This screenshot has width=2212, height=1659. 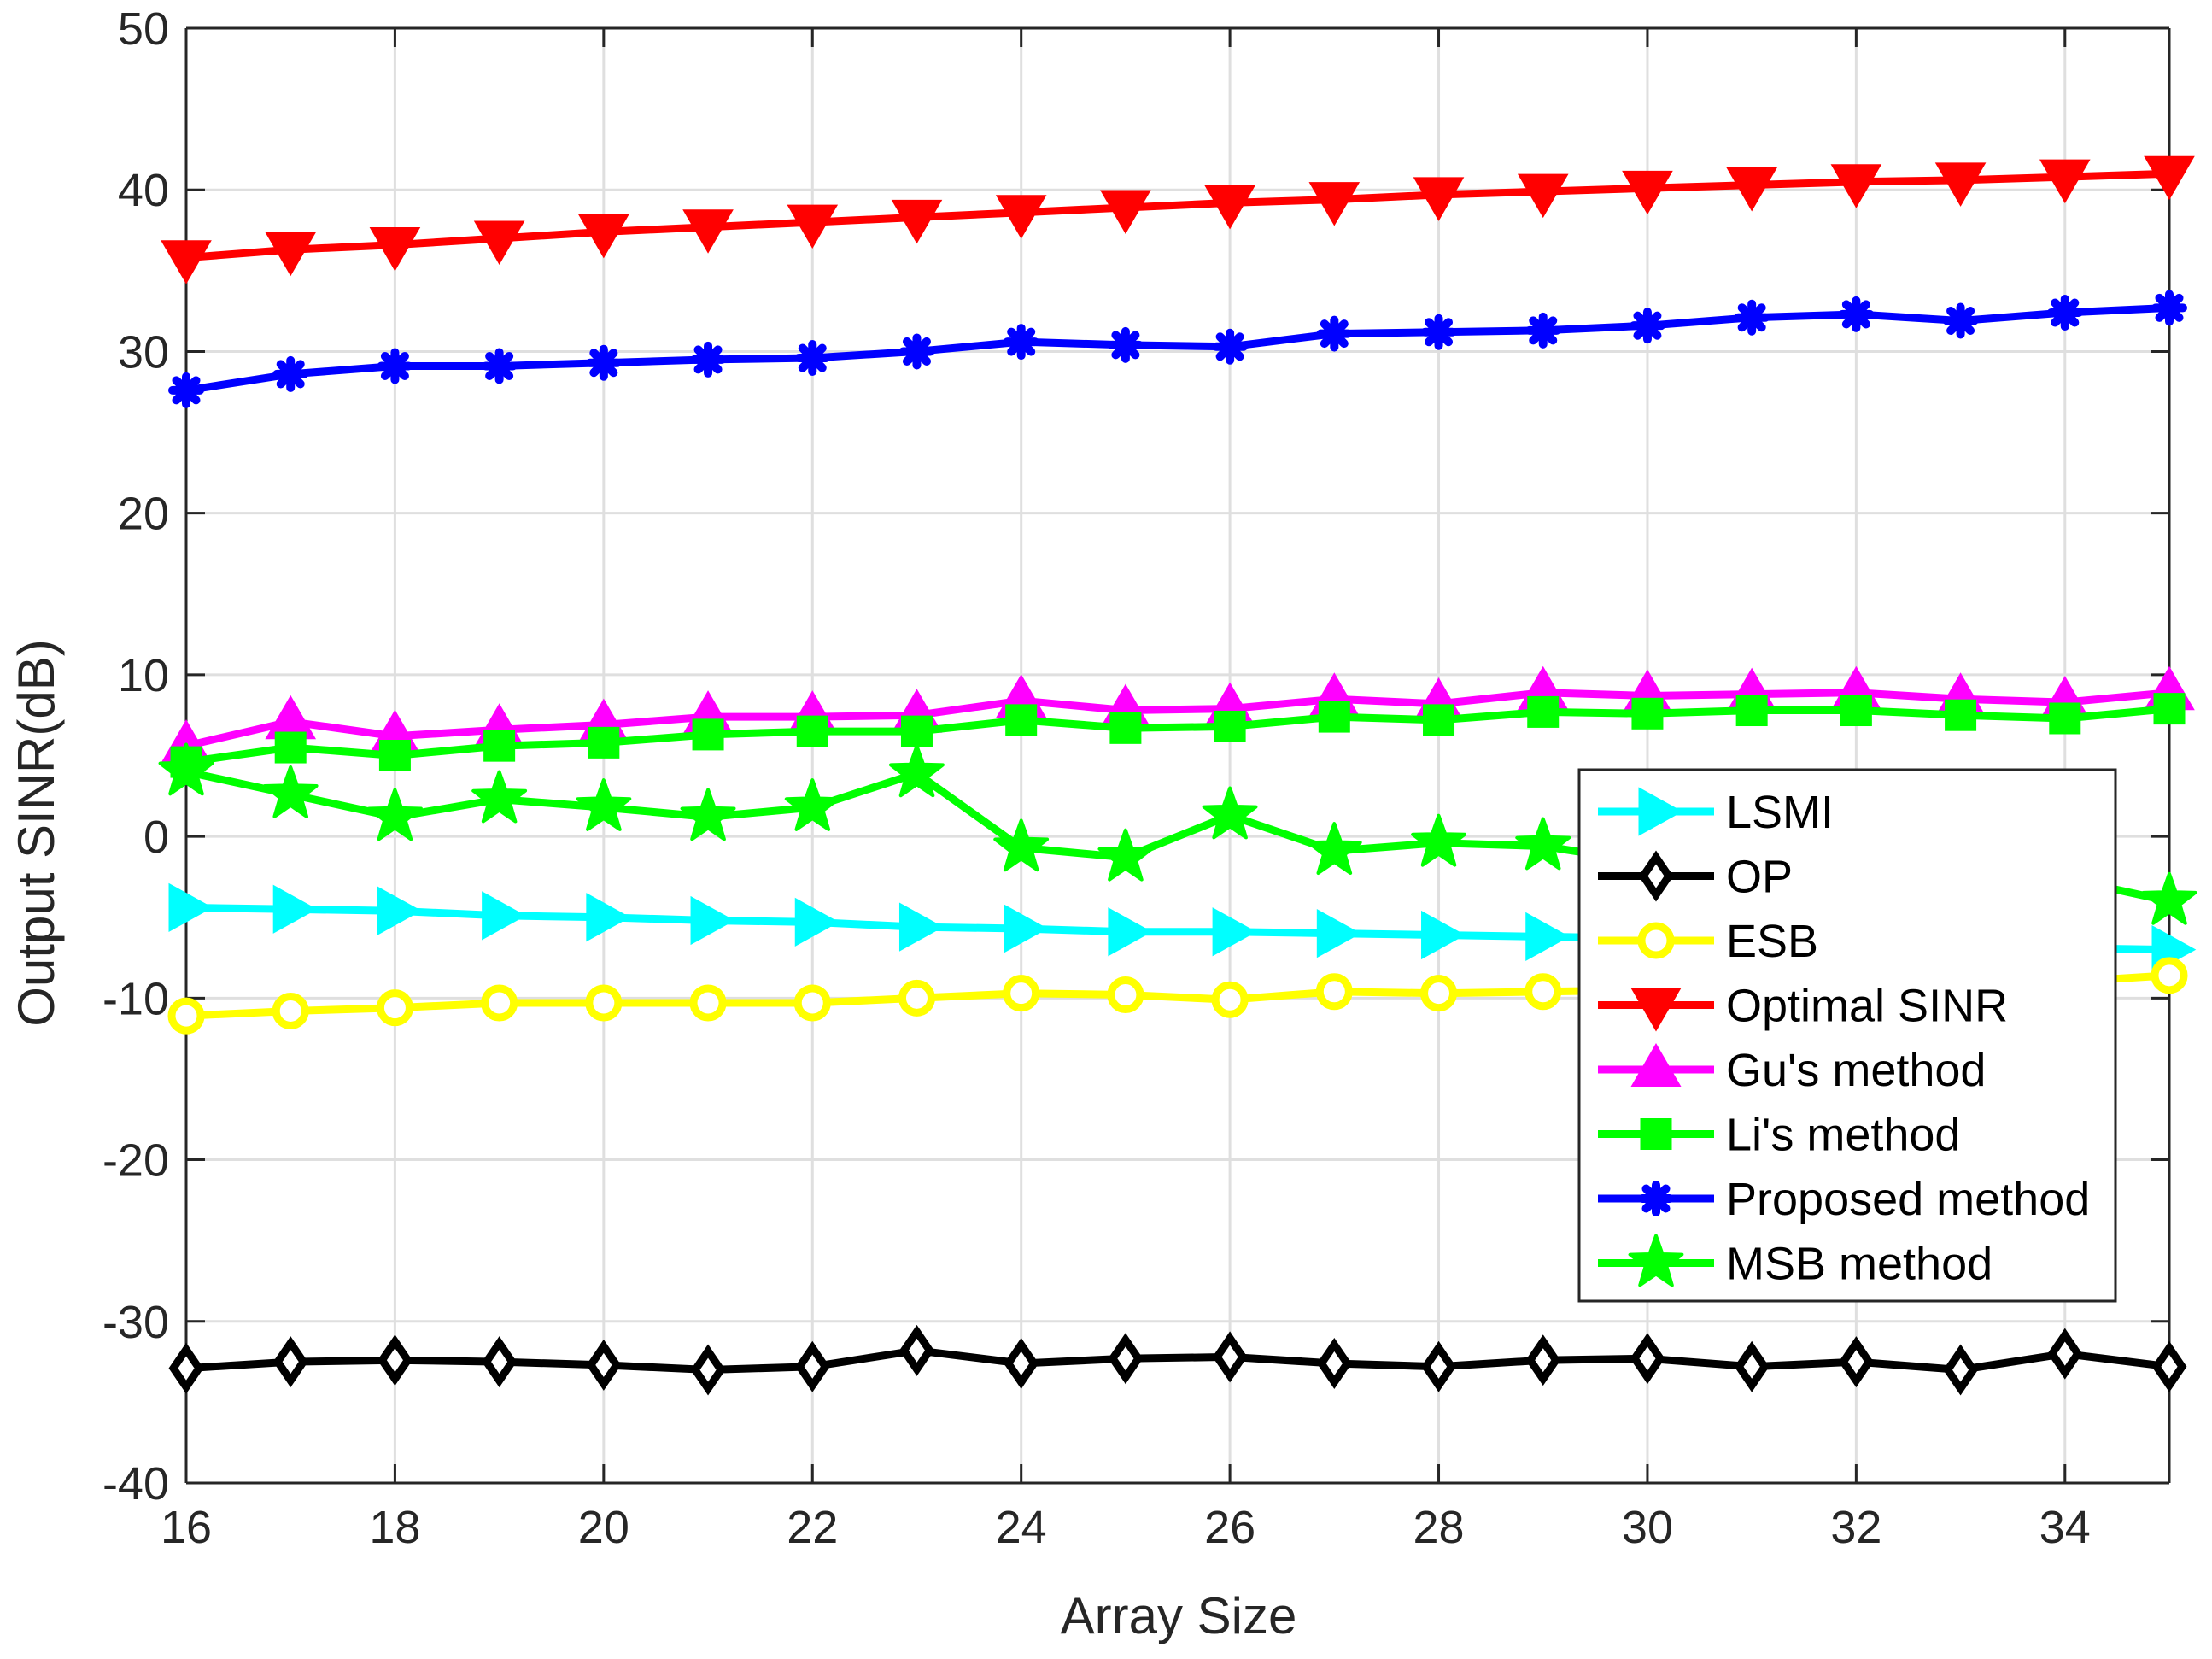 What do you see at coordinates (1843, 1135) in the screenshot?
I see `legend-label: Li's method` at bounding box center [1843, 1135].